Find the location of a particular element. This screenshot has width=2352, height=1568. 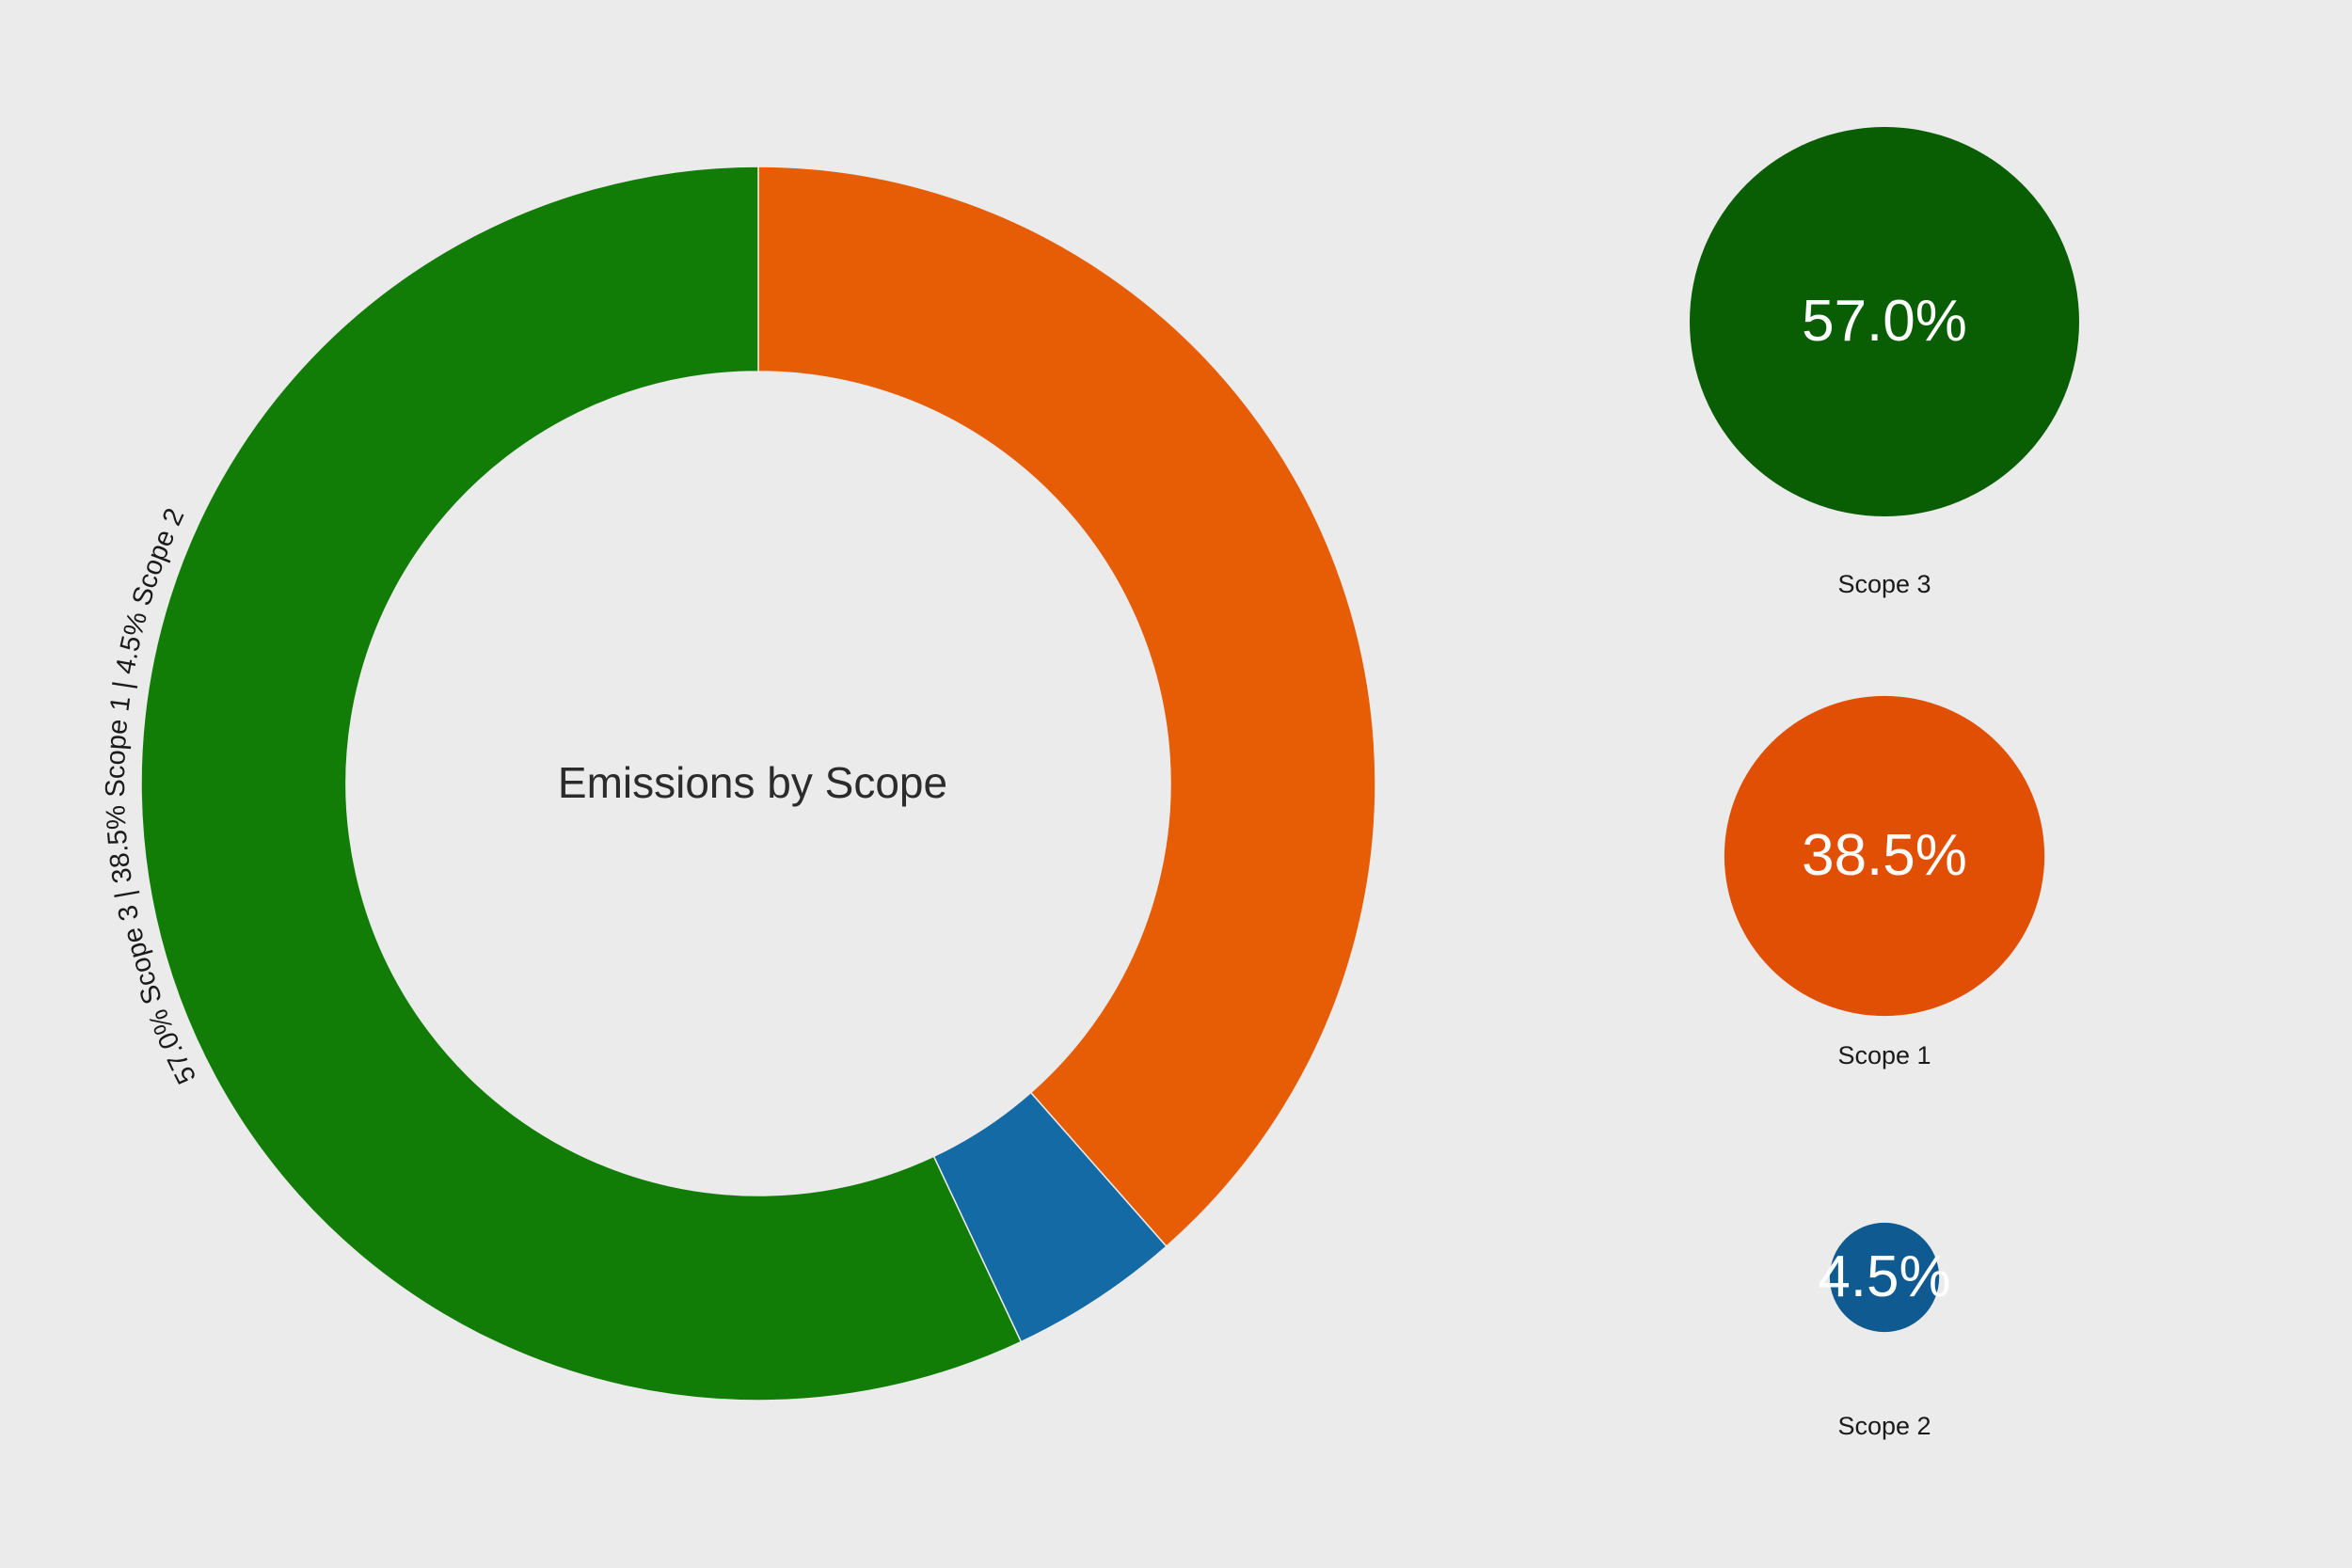

bubble-label-scope-1: Scope 1 is located at coordinates (1884, 1055).